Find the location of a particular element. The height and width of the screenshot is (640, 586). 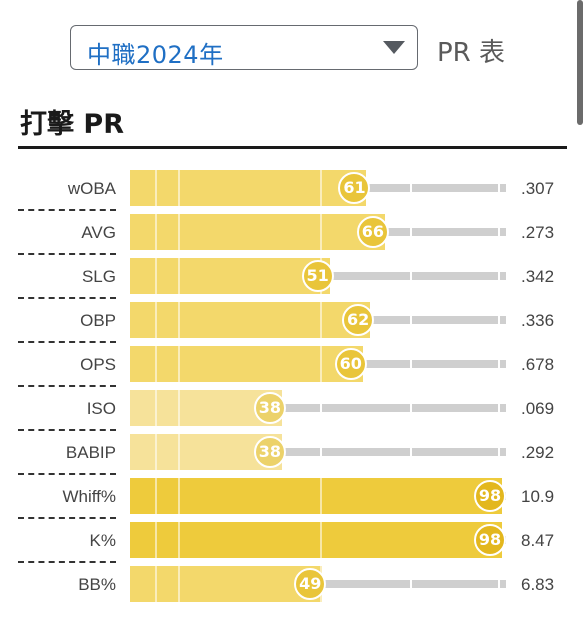

pr-bar-track: 49 is located at coordinates (318, 584).